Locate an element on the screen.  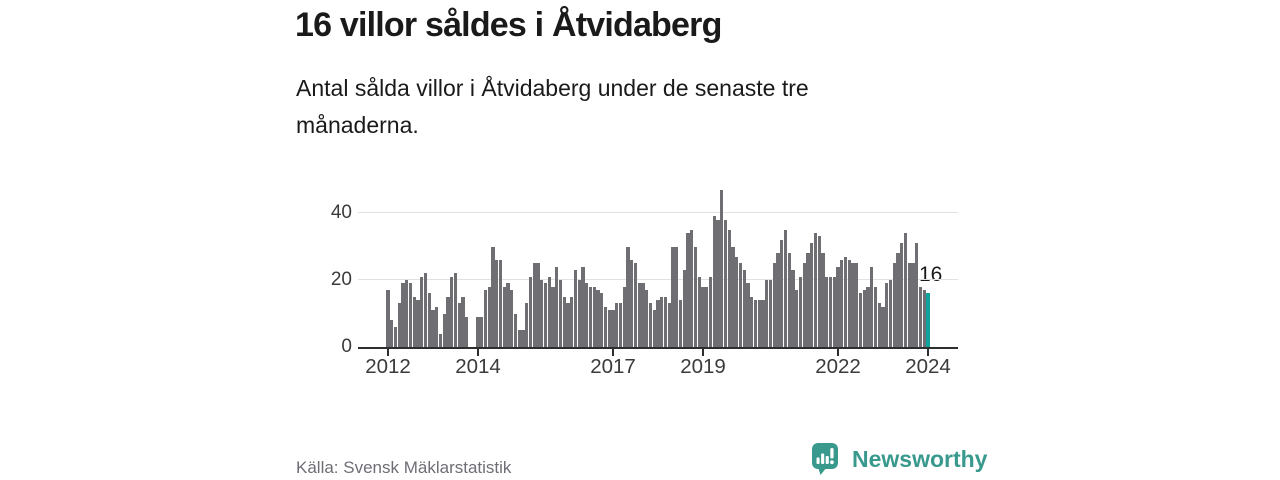
bar-highlight is located at coordinates (928, 320).